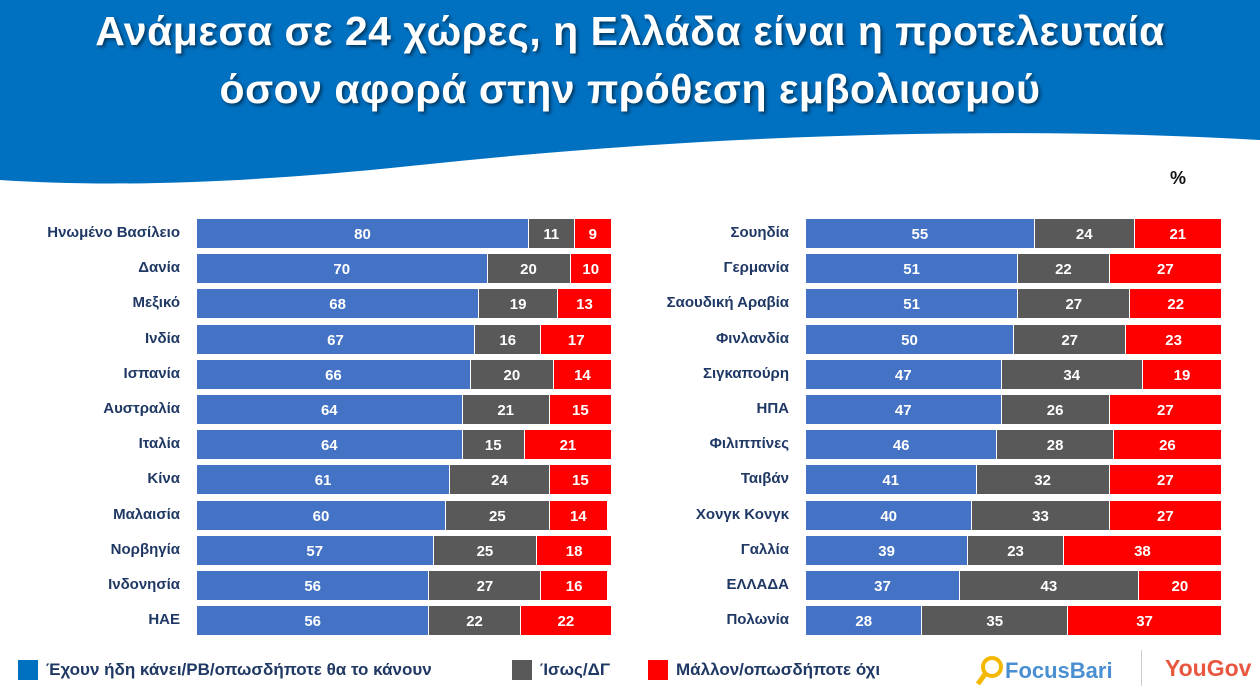 The image size is (1260, 691). I want to click on bar-segment-yes: 55, so click(920, 233).